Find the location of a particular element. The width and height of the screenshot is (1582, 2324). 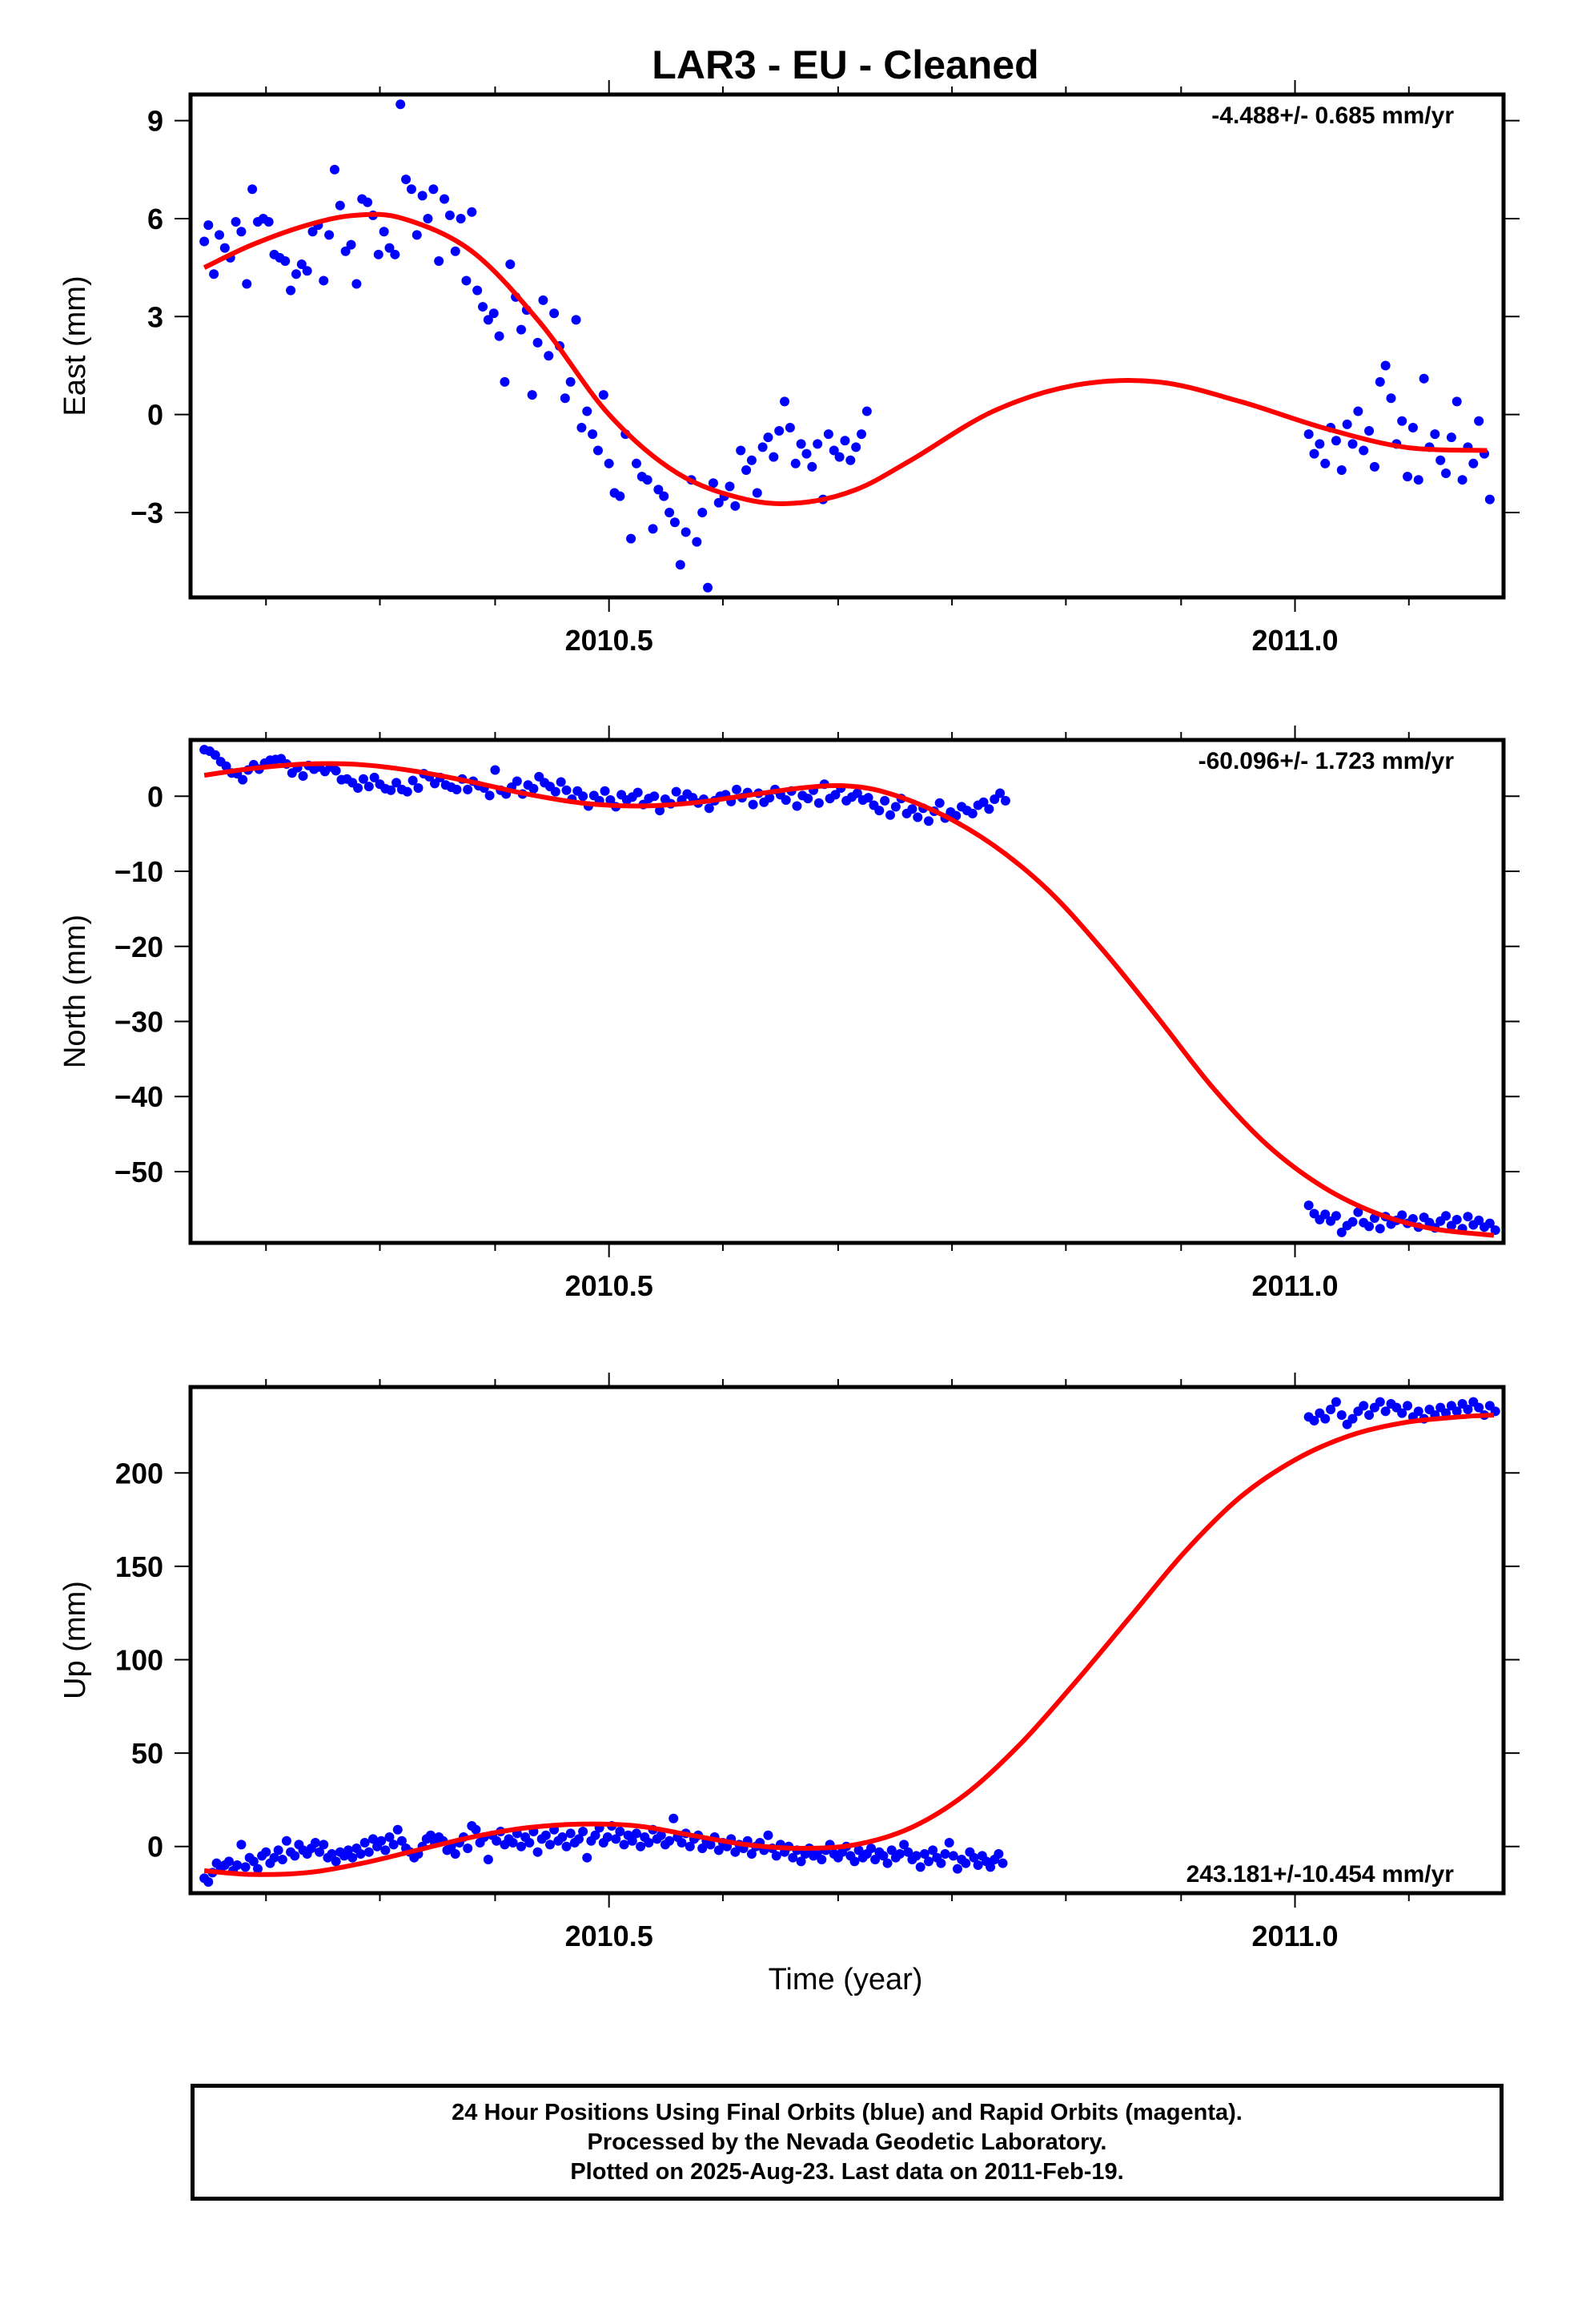

north-x-tick-label: 2011.0 is located at coordinates (1295, 1285).